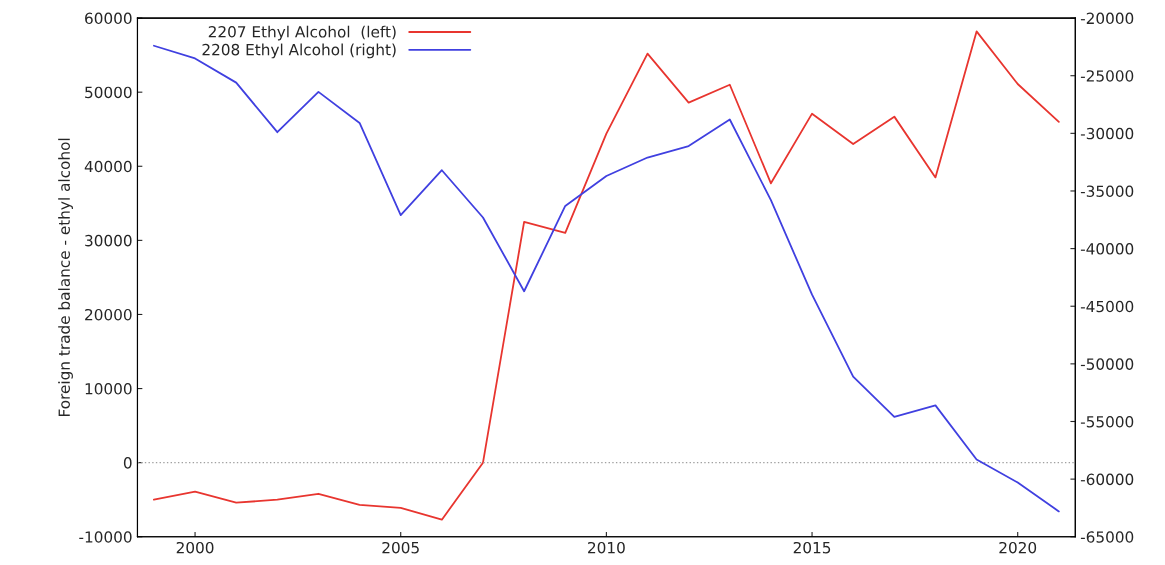 The width and height of the screenshot is (1165, 565). What do you see at coordinates (606, 547) in the screenshot?
I see `x-tick-label: 2010` at bounding box center [606, 547].